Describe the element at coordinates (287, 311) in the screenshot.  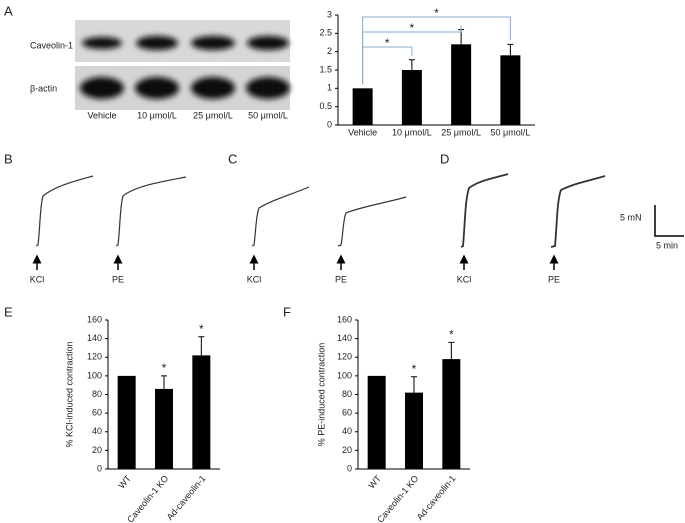
I see `panel-label: F` at that location.